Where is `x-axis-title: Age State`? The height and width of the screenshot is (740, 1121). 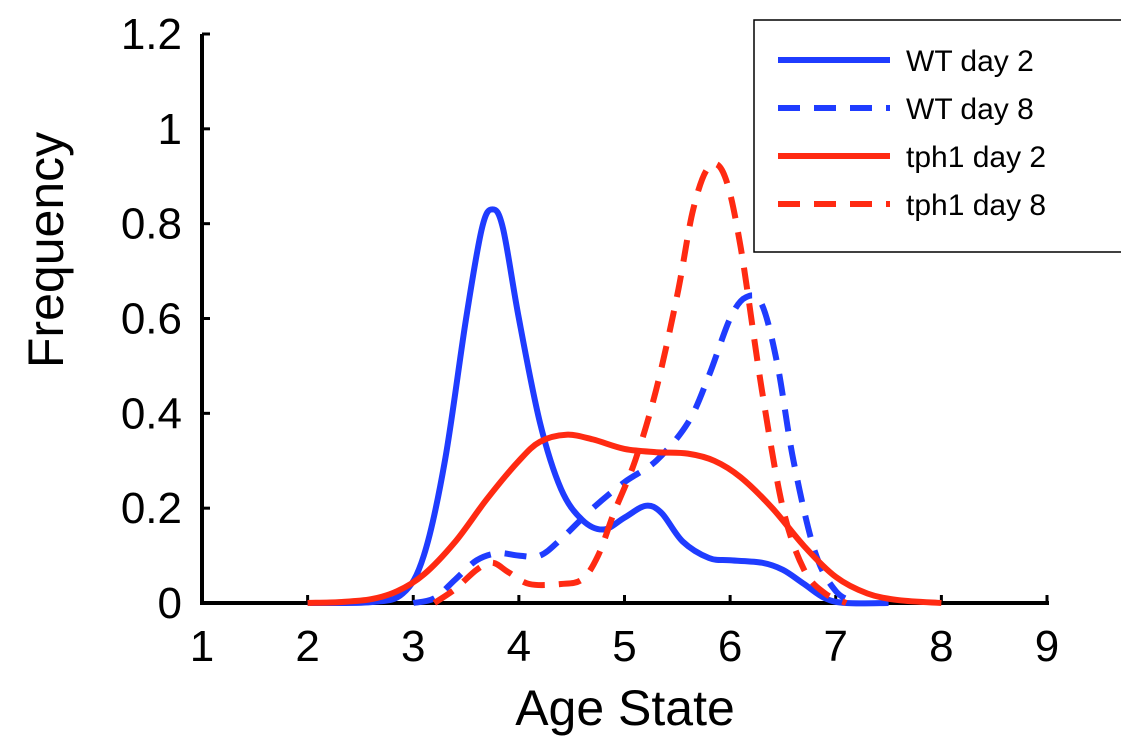 x-axis-title: Age State is located at coordinates (625, 708).